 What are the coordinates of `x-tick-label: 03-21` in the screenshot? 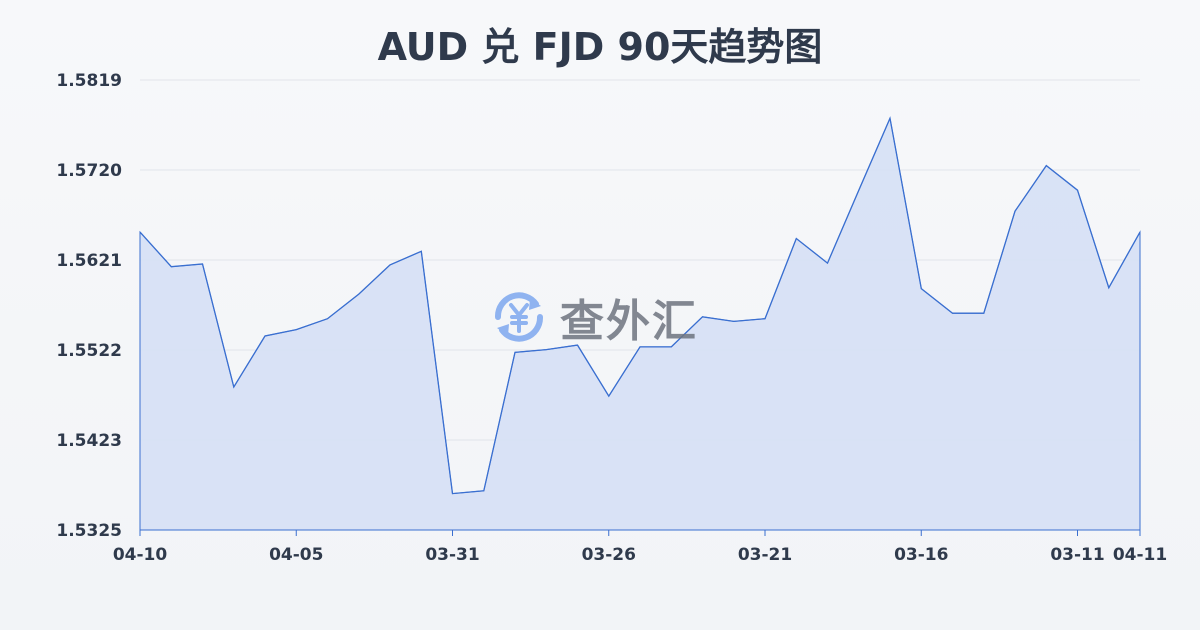 It's located at (765, 555).